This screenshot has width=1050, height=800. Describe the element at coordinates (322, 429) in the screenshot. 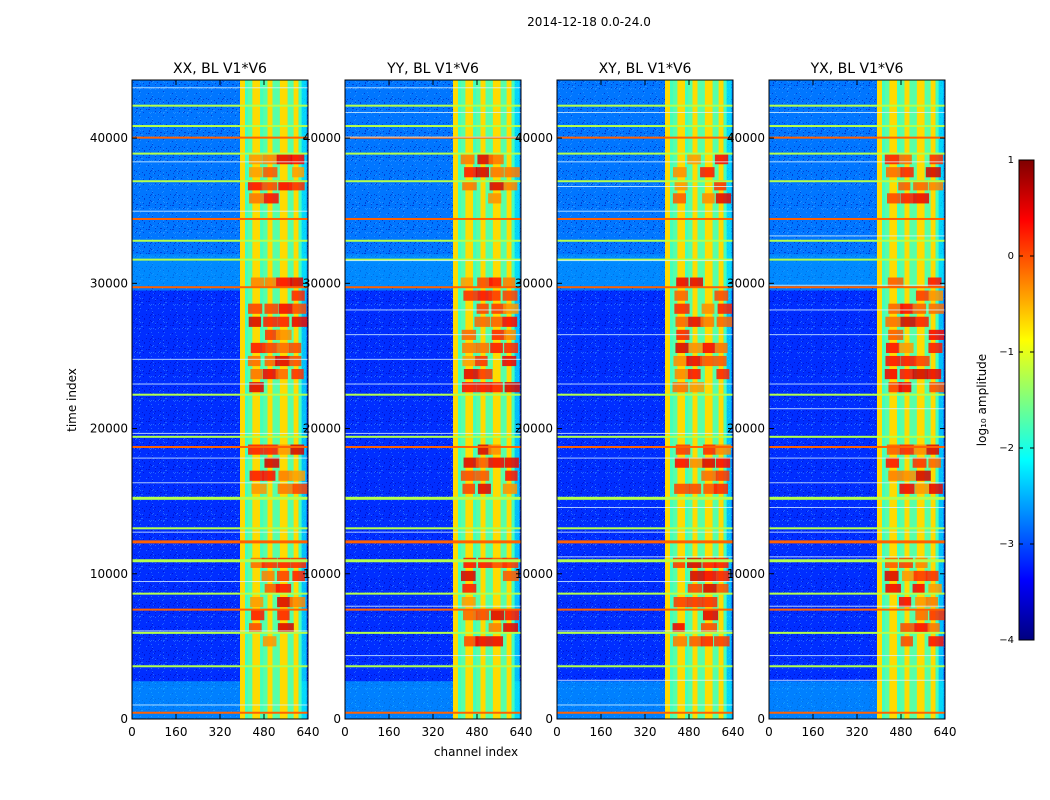

I see `y-tick-label: 20000` at that location.